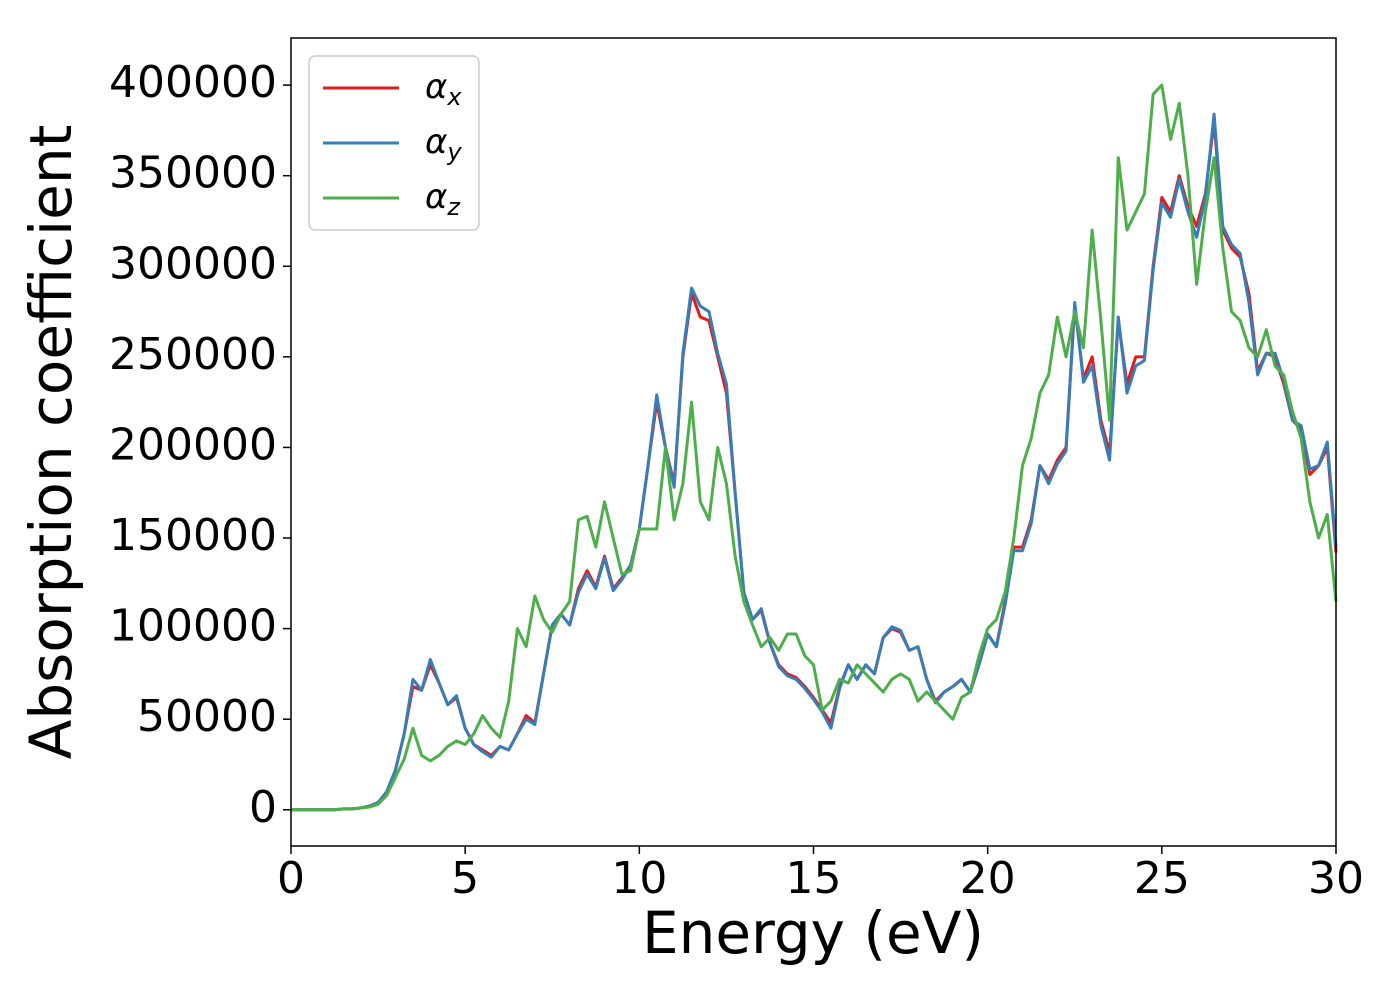  I want to click on y-tick-label: 300000, so click(193, 263).